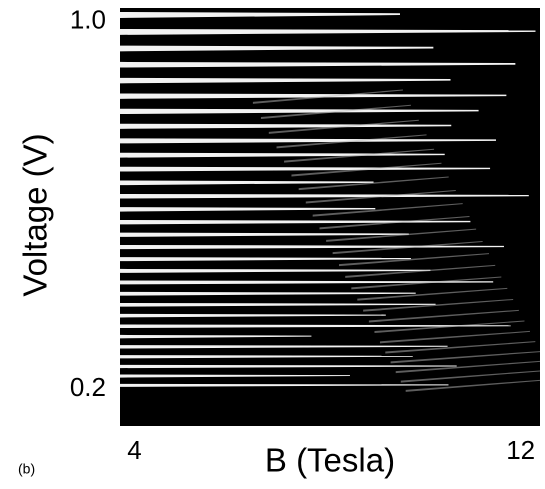 The image size is (545, 489). Describe the element at coordinates (134, 450) in the screenshot. I see `x-tick-label: 4` at that location.